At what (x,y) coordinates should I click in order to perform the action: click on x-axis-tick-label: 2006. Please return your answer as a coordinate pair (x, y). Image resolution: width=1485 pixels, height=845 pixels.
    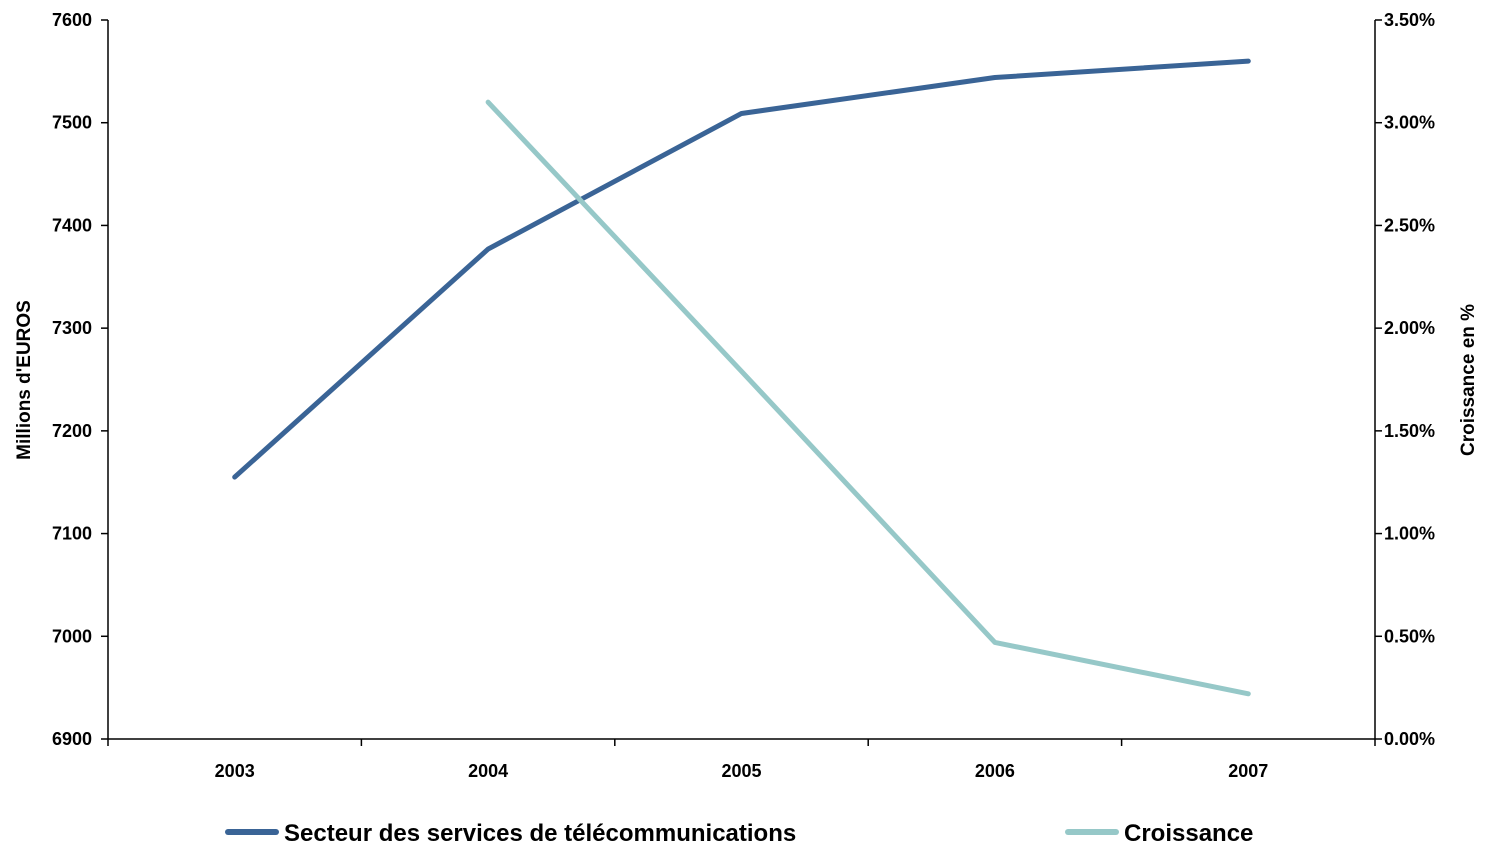
    Looking at the image, I should click on (995, 771).